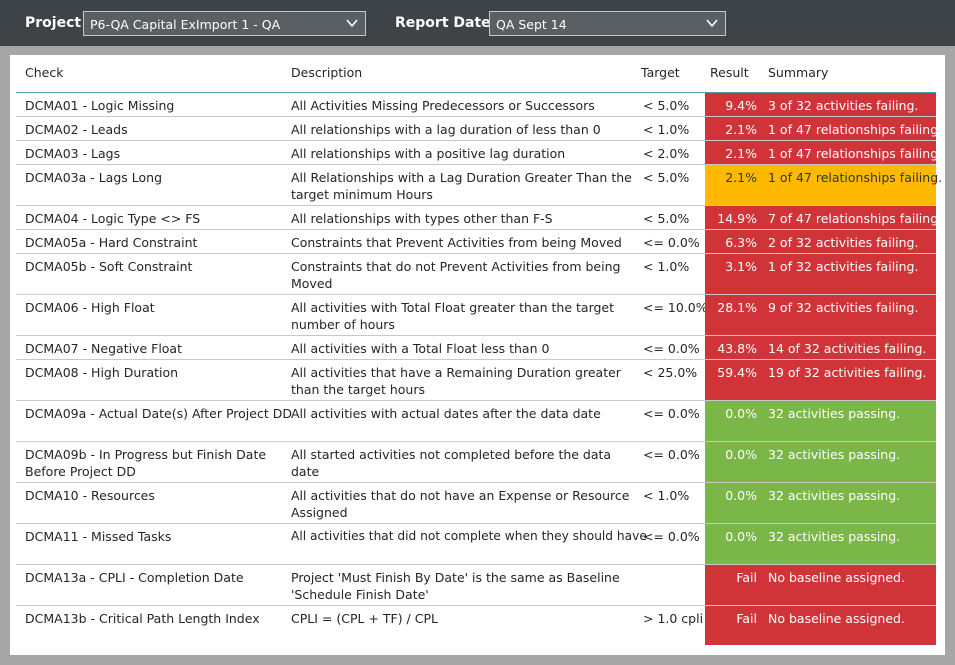 This screenshot has height=665, width=955. Describe the element at coordinates (103, 348) in the screenshot. I see `check-name: DCMA07 - Negative Float` at that location.